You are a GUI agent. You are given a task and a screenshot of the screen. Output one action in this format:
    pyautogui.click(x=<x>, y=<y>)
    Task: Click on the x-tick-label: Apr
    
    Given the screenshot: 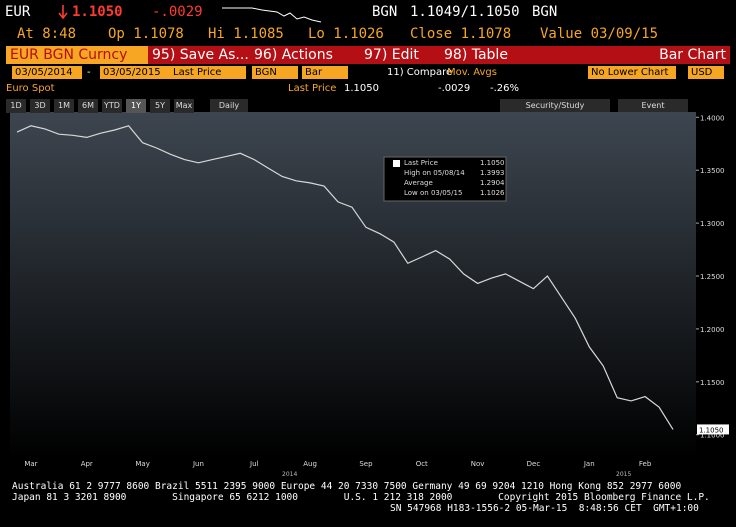 What is the action you would take?
    pyautogui.click(x=87, y=464)
    